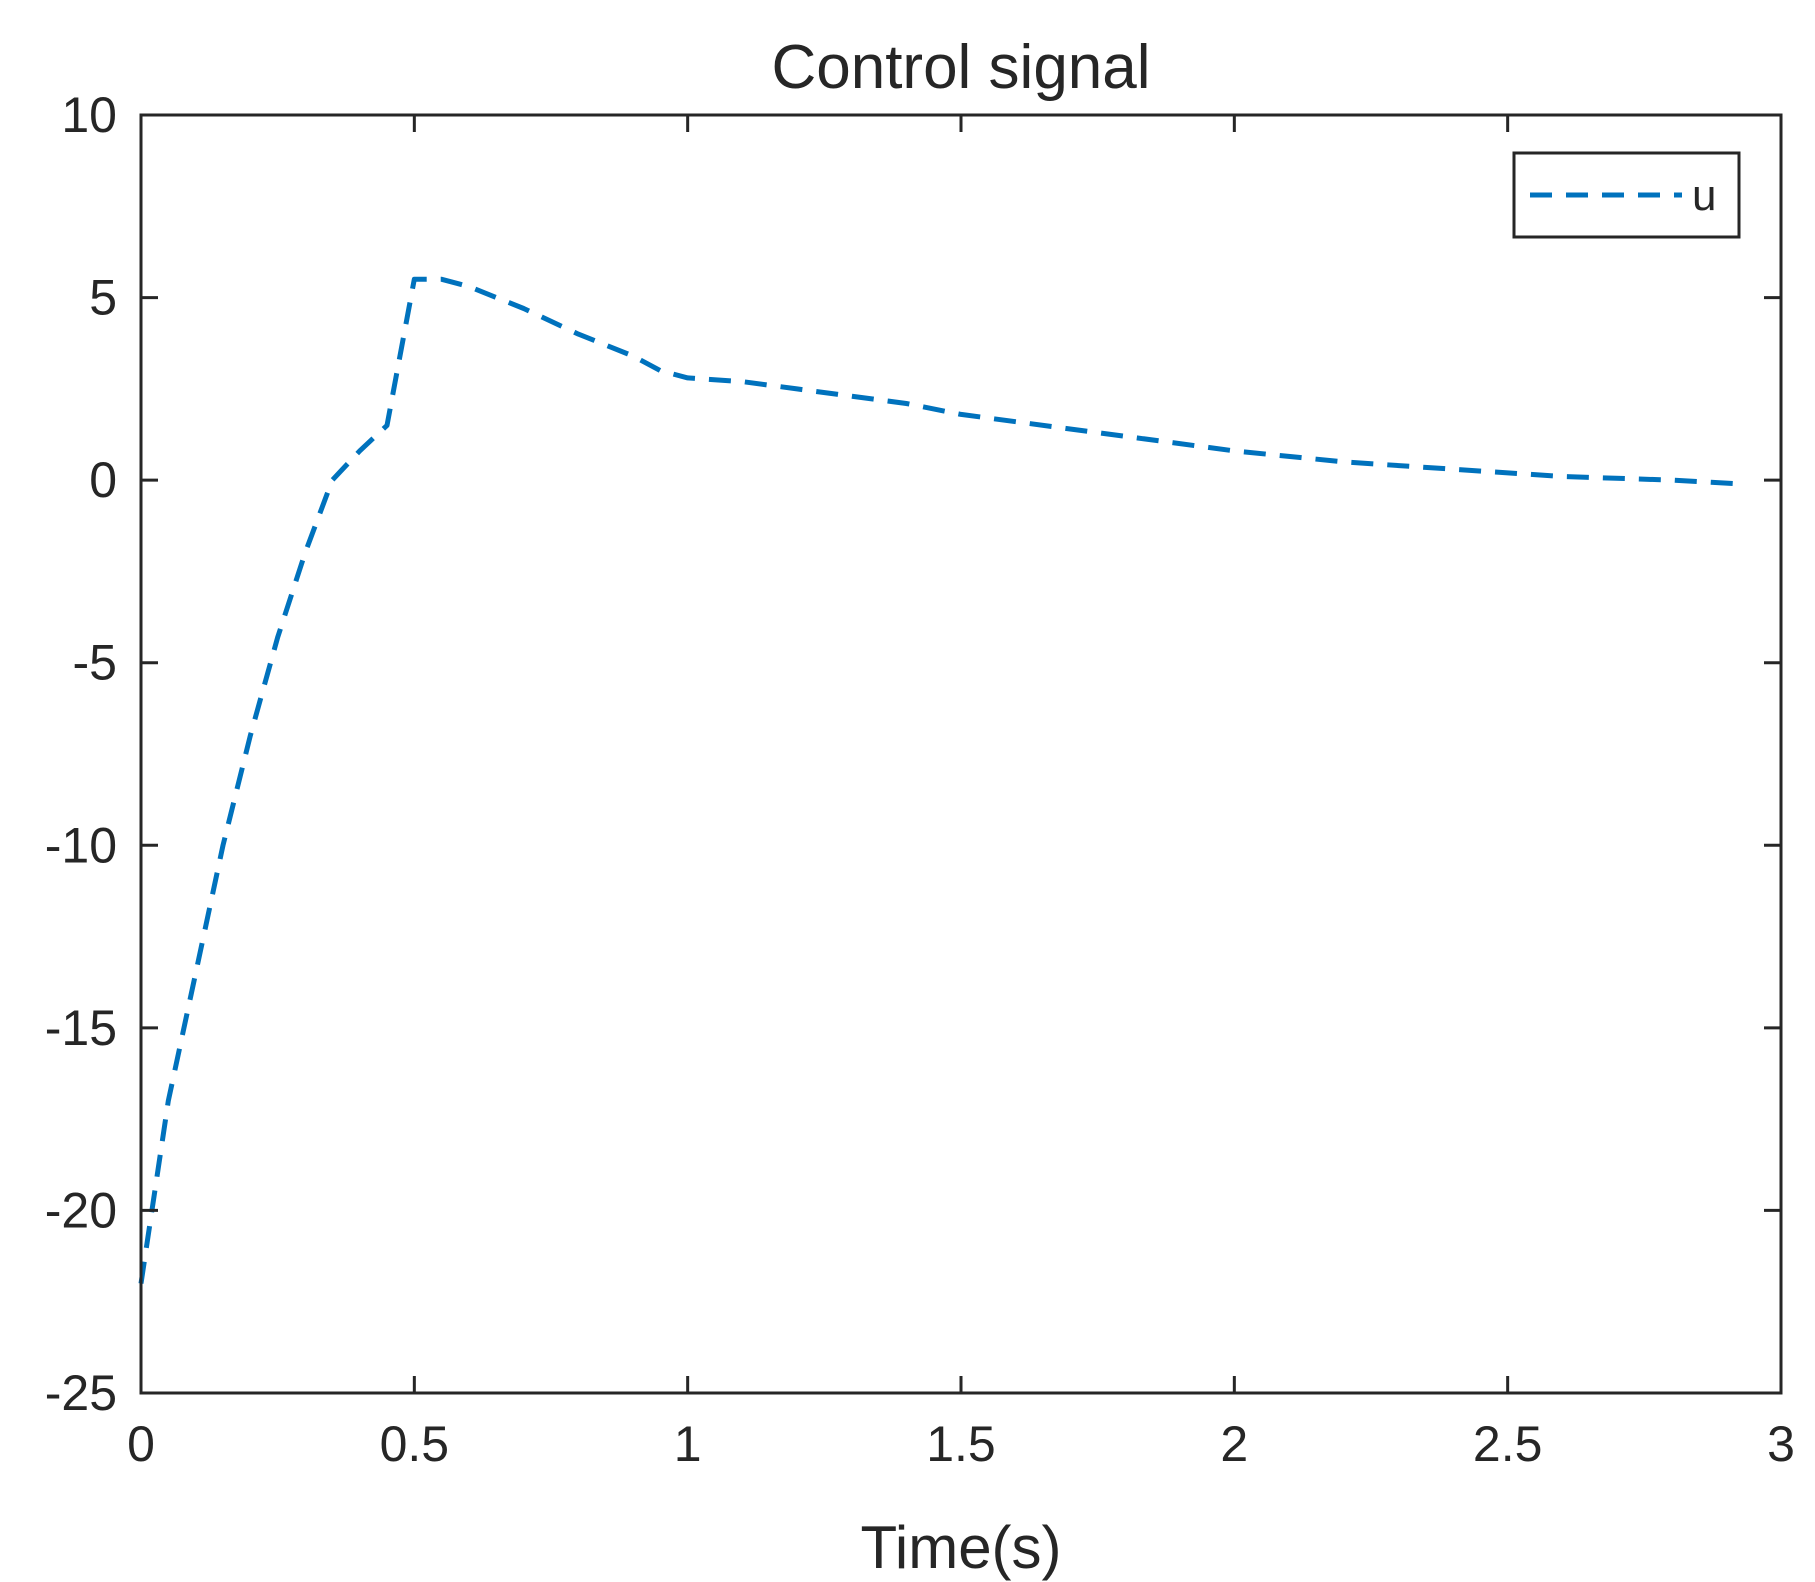  What do you see at coordinates (95, 663) in the screenshot?
I see `y-tick-label: -5` at bounding box center [95, 663].